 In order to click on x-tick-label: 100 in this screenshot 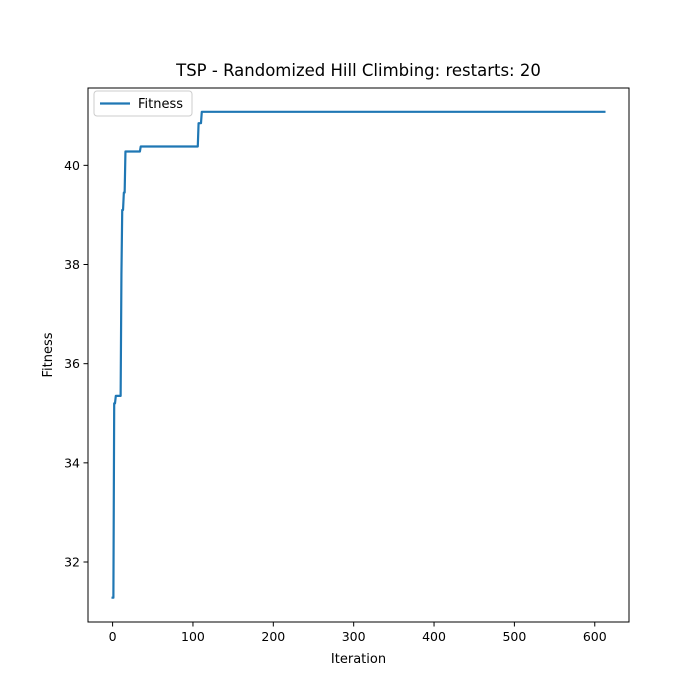, I will do `click(193, 636)`.